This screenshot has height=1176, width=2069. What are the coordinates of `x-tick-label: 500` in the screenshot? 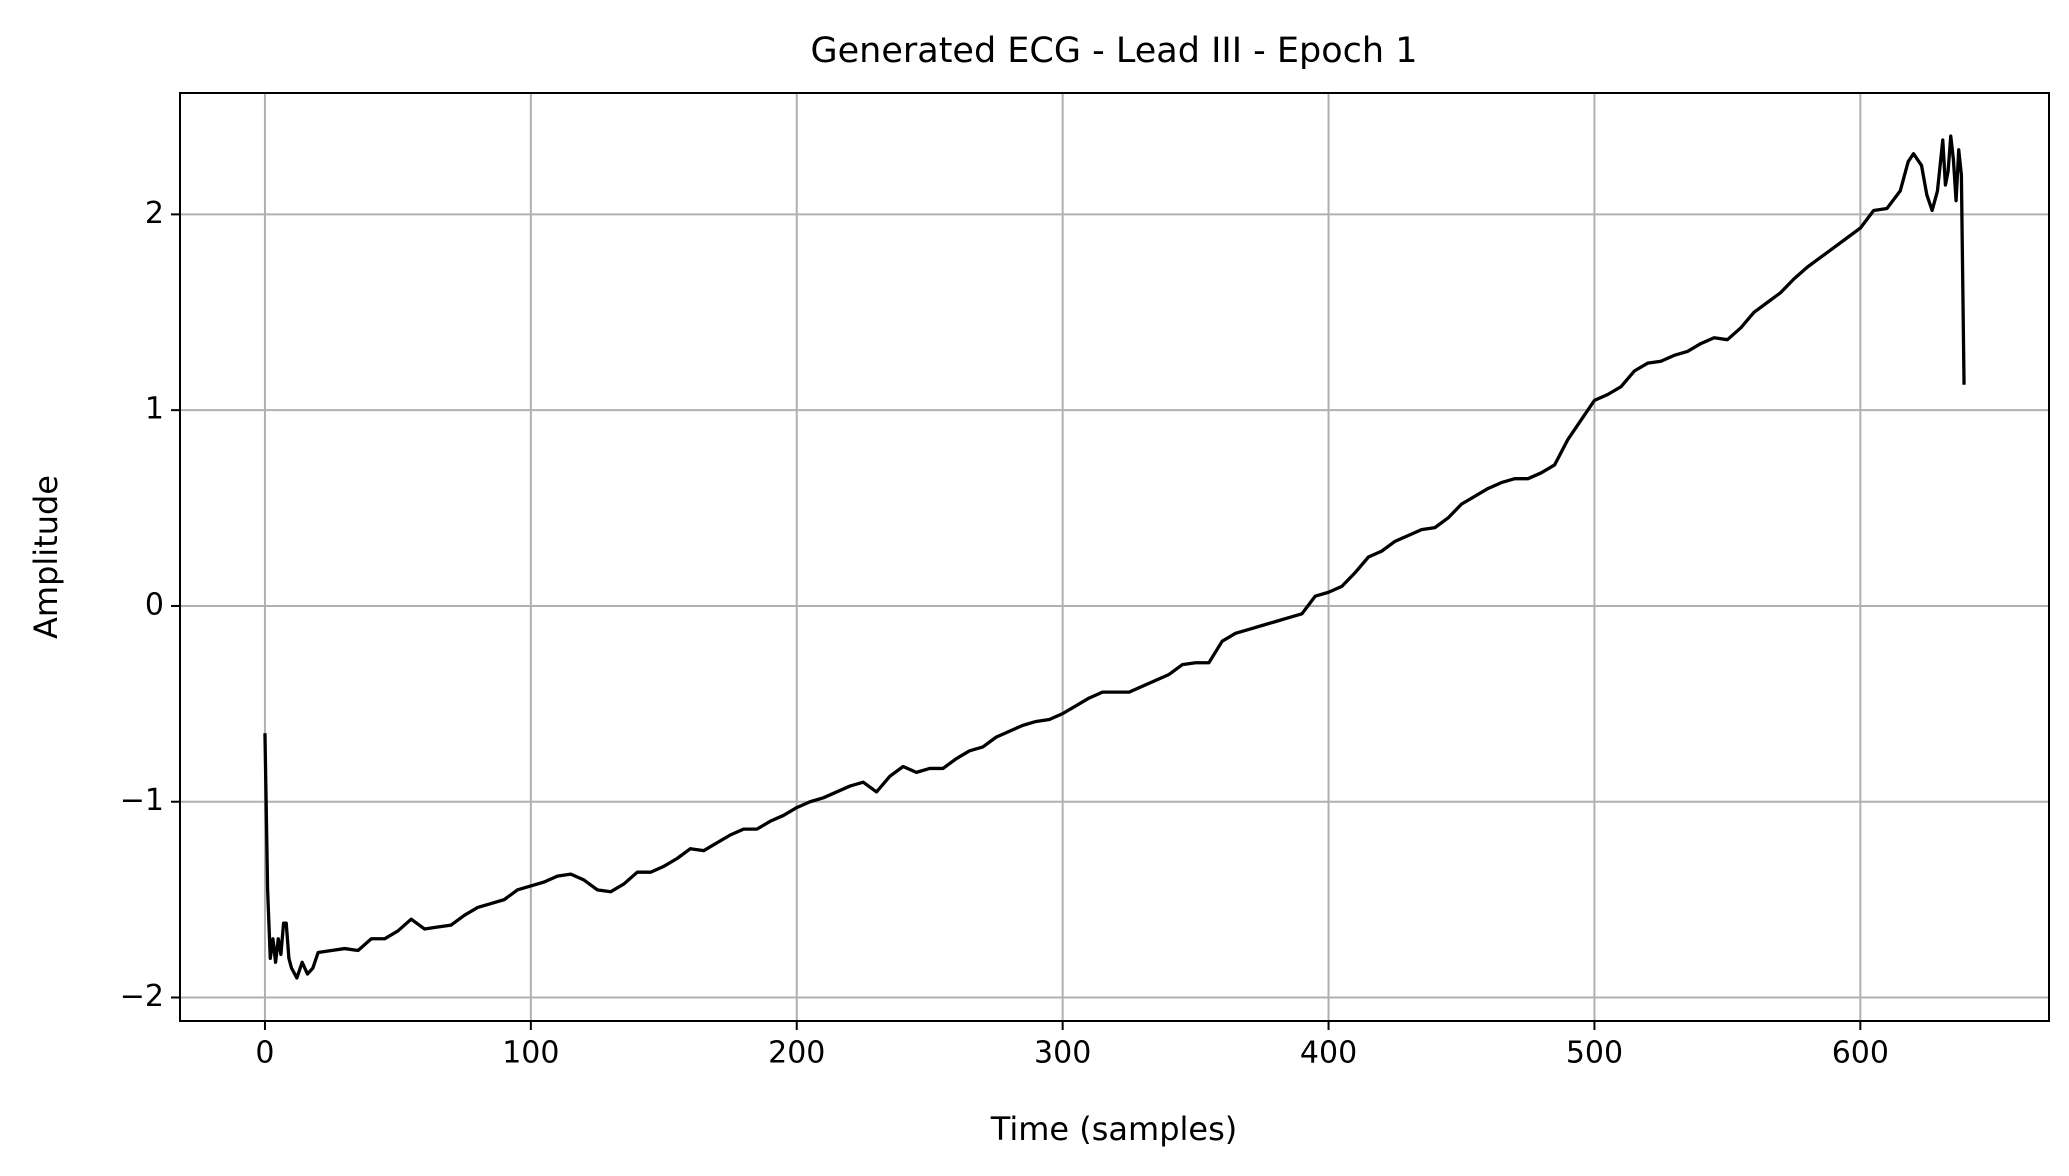 It's located at (1594, 1053).